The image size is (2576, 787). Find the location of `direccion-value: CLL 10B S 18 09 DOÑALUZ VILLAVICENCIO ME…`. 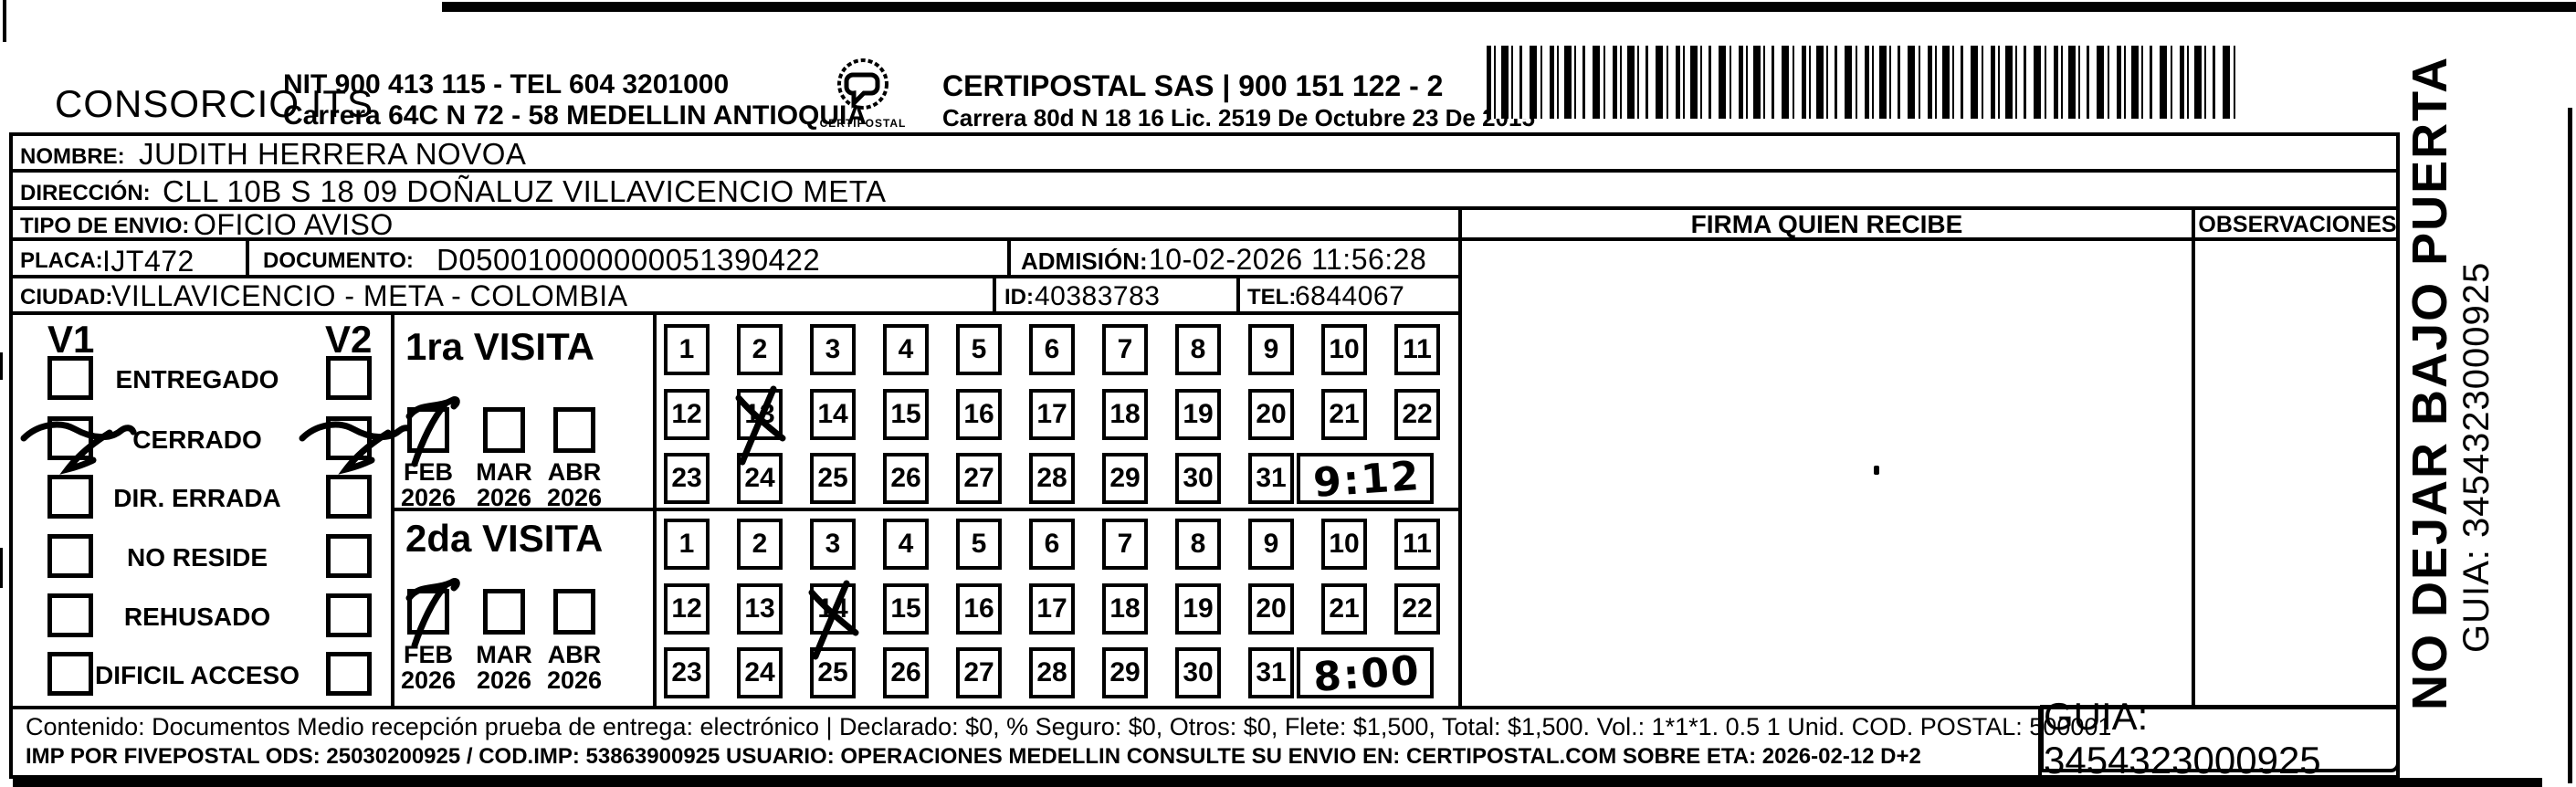

direccion-value: CLL 10B S 18 09 DOÑALUZ VILLAVICENCIO ME… is located at coordinates (525, 191).